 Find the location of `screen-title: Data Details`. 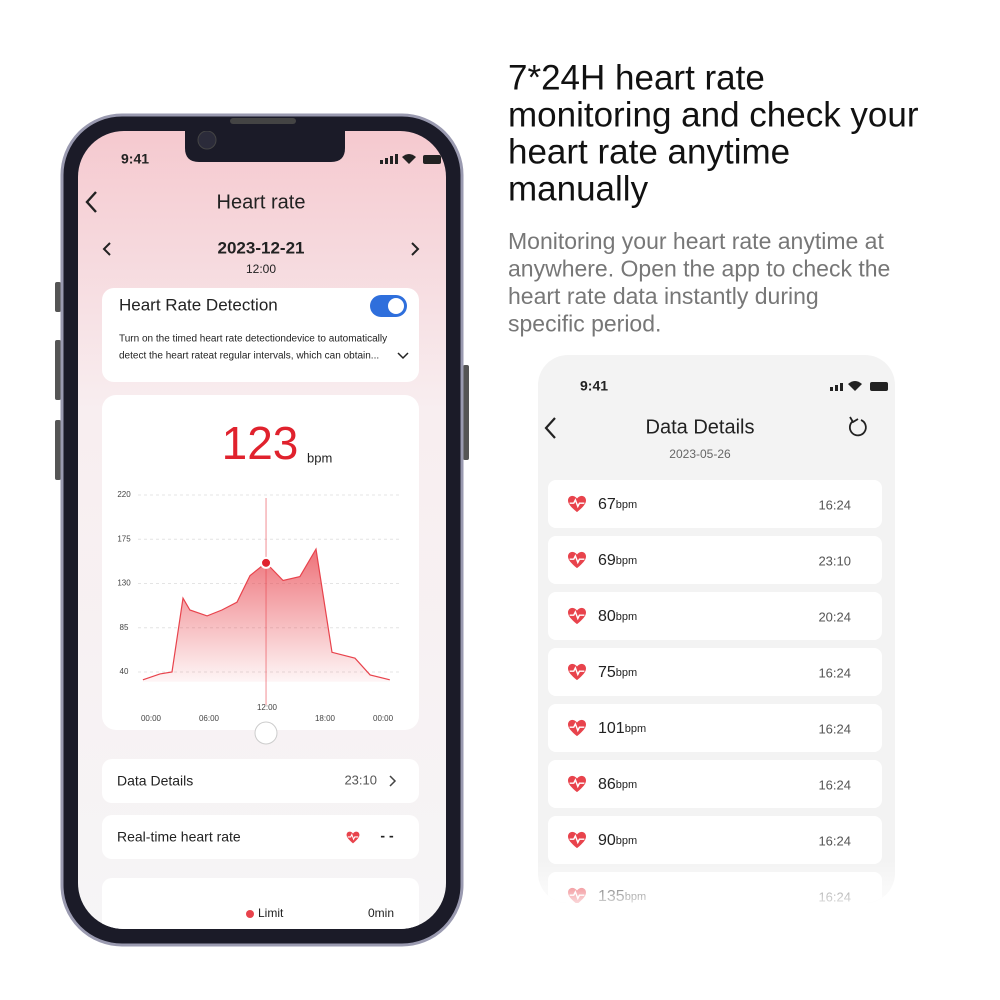

screen-title: Data Details is located at coordinates (700, 427).